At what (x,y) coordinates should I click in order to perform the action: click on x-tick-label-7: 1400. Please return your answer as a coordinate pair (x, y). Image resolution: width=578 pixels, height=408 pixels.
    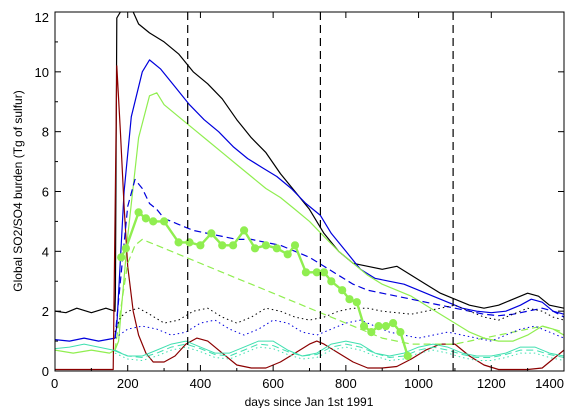
    Looking at the image, I should click on (549, 383).